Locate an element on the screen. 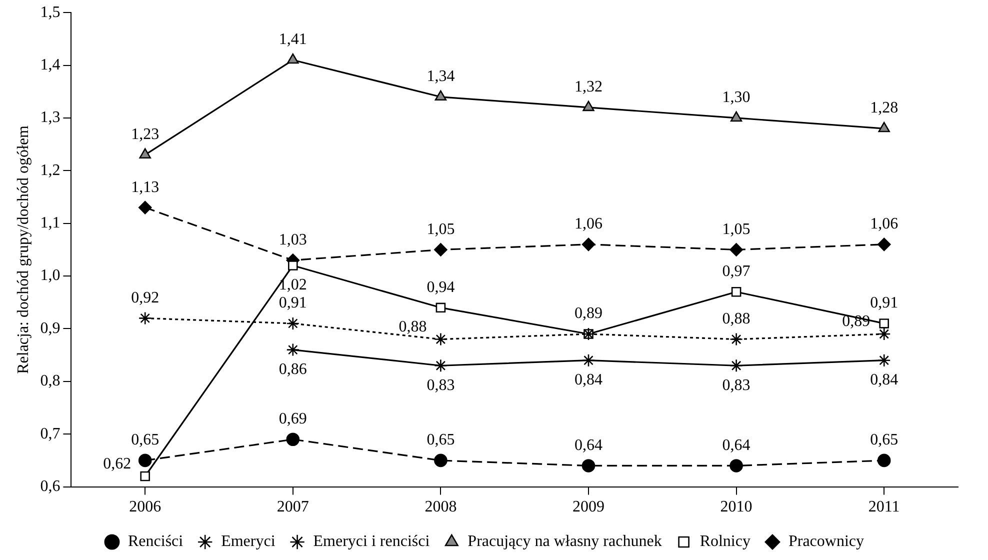  legend-label: Renciści is located at coordinates (156, 541).